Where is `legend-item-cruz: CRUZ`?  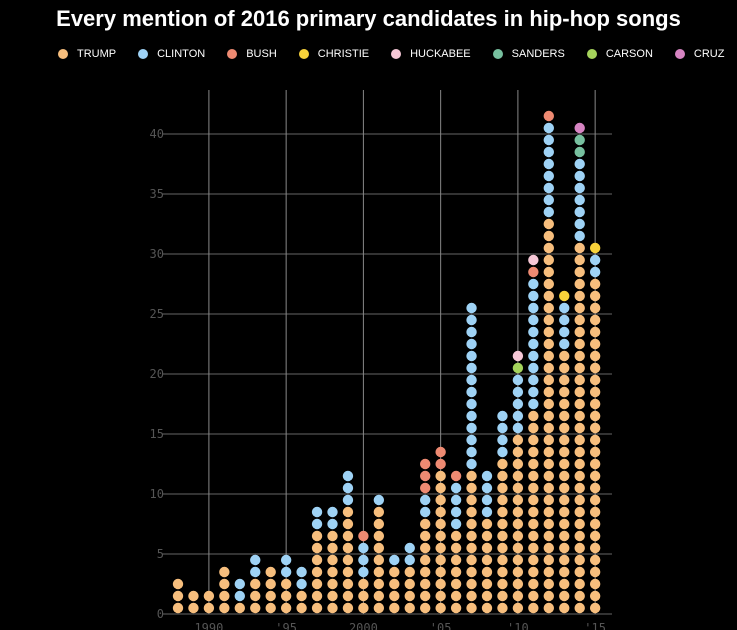
legend-item-cruz: CRUZ is located at coordinates (699, 54).